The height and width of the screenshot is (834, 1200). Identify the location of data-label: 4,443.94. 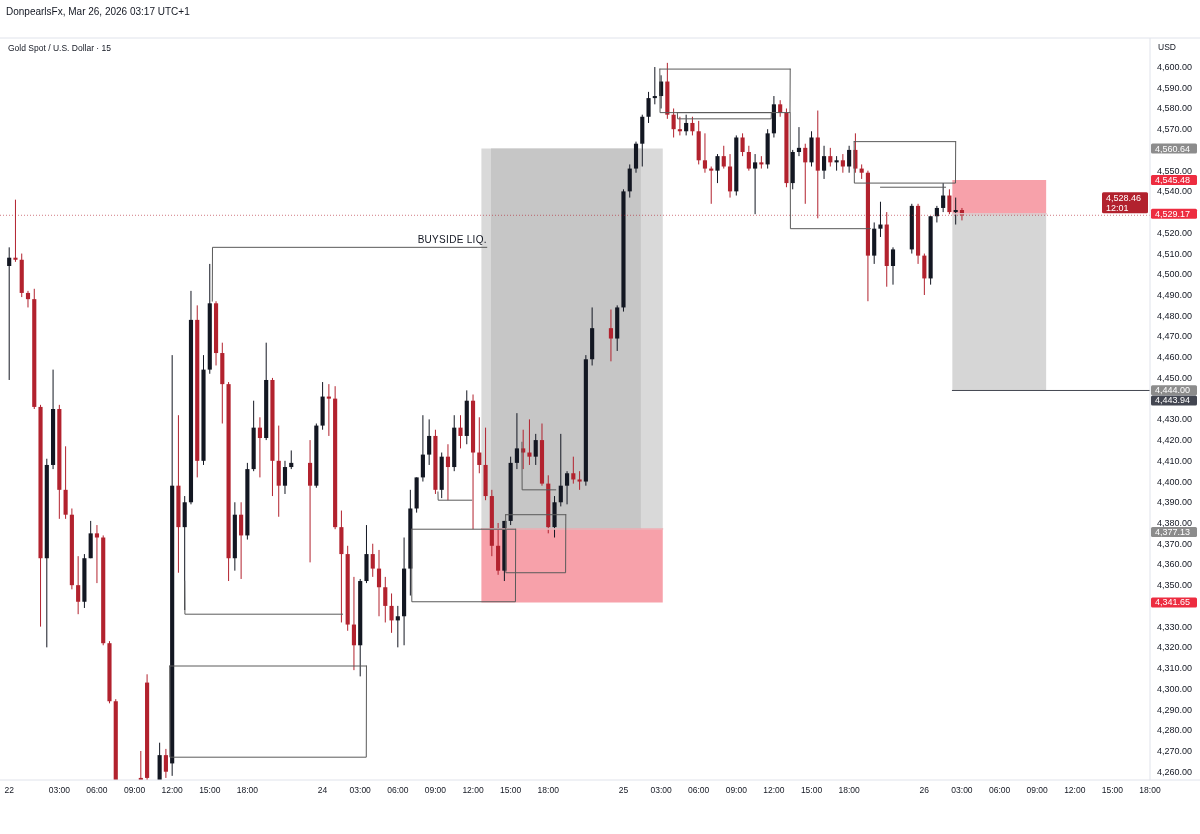
(1173, 400).